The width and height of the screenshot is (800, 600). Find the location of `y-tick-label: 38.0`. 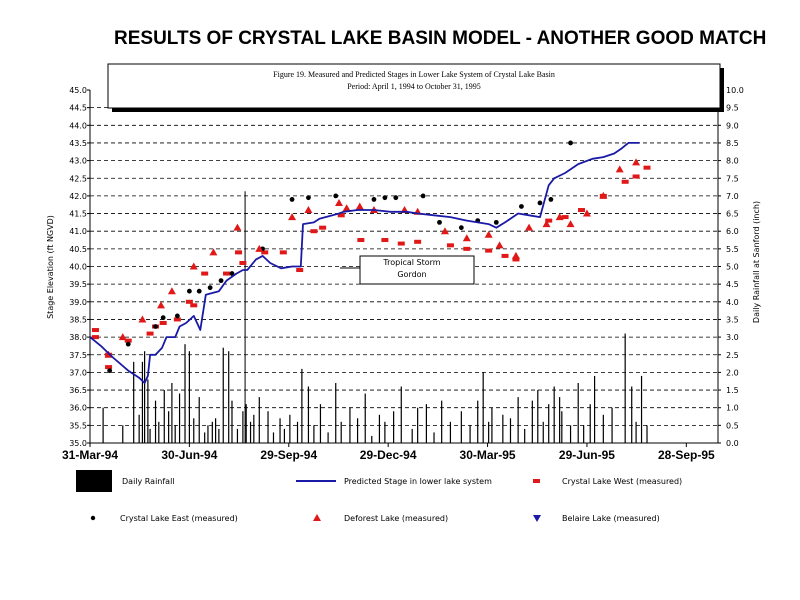

y-tick-label: 38.0 is located at coordinates (78, 337).